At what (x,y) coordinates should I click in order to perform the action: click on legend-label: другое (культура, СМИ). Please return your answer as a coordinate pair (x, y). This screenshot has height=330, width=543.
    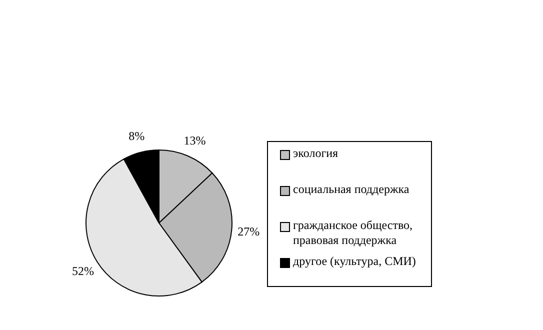
    Looking at the image, I should click on (354, 261).